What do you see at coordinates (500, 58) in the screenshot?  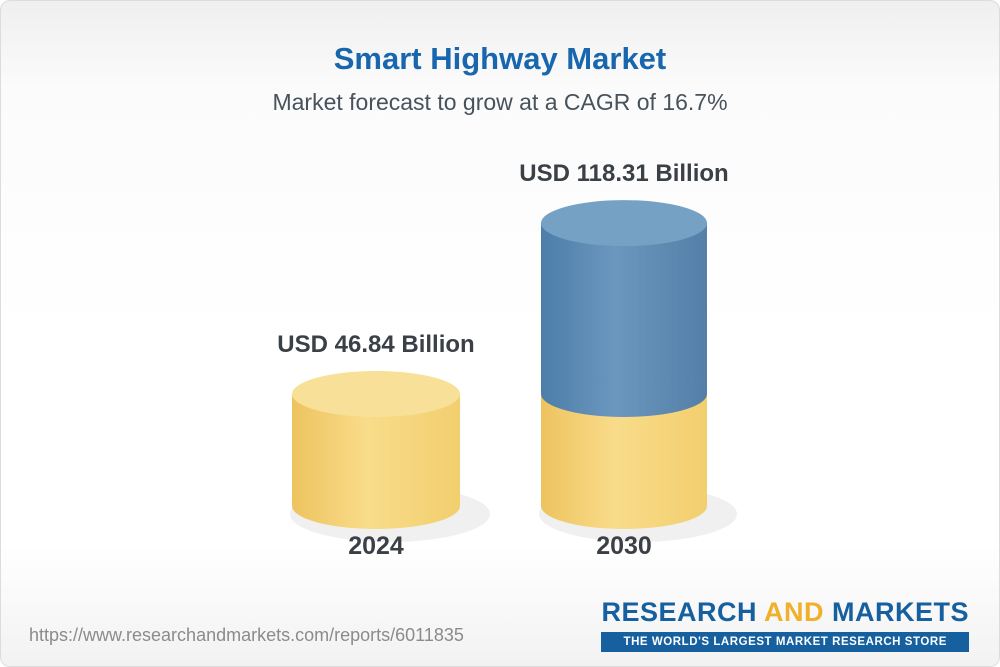 I see `chart-title: Smart Highway Market` at bounding box center [500, 58].